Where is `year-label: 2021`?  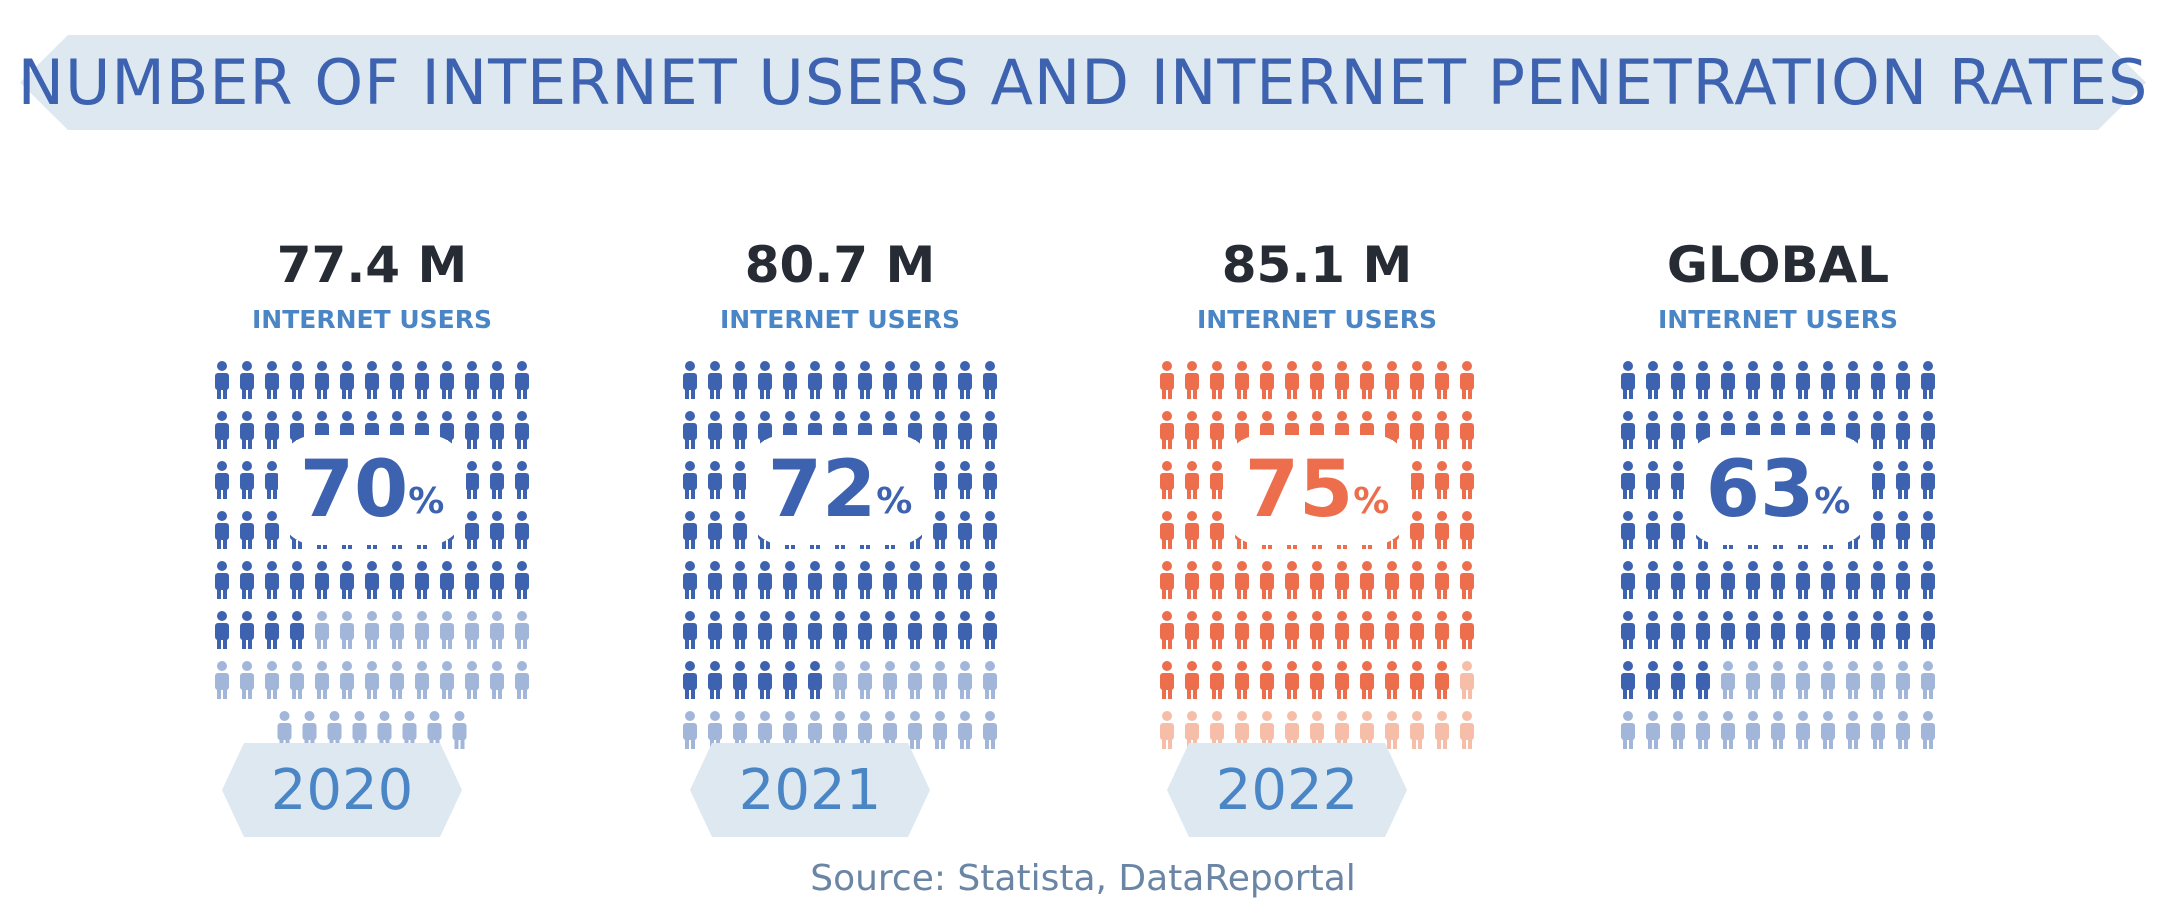 year-label: 2021 is located at coordinates (810, 790).